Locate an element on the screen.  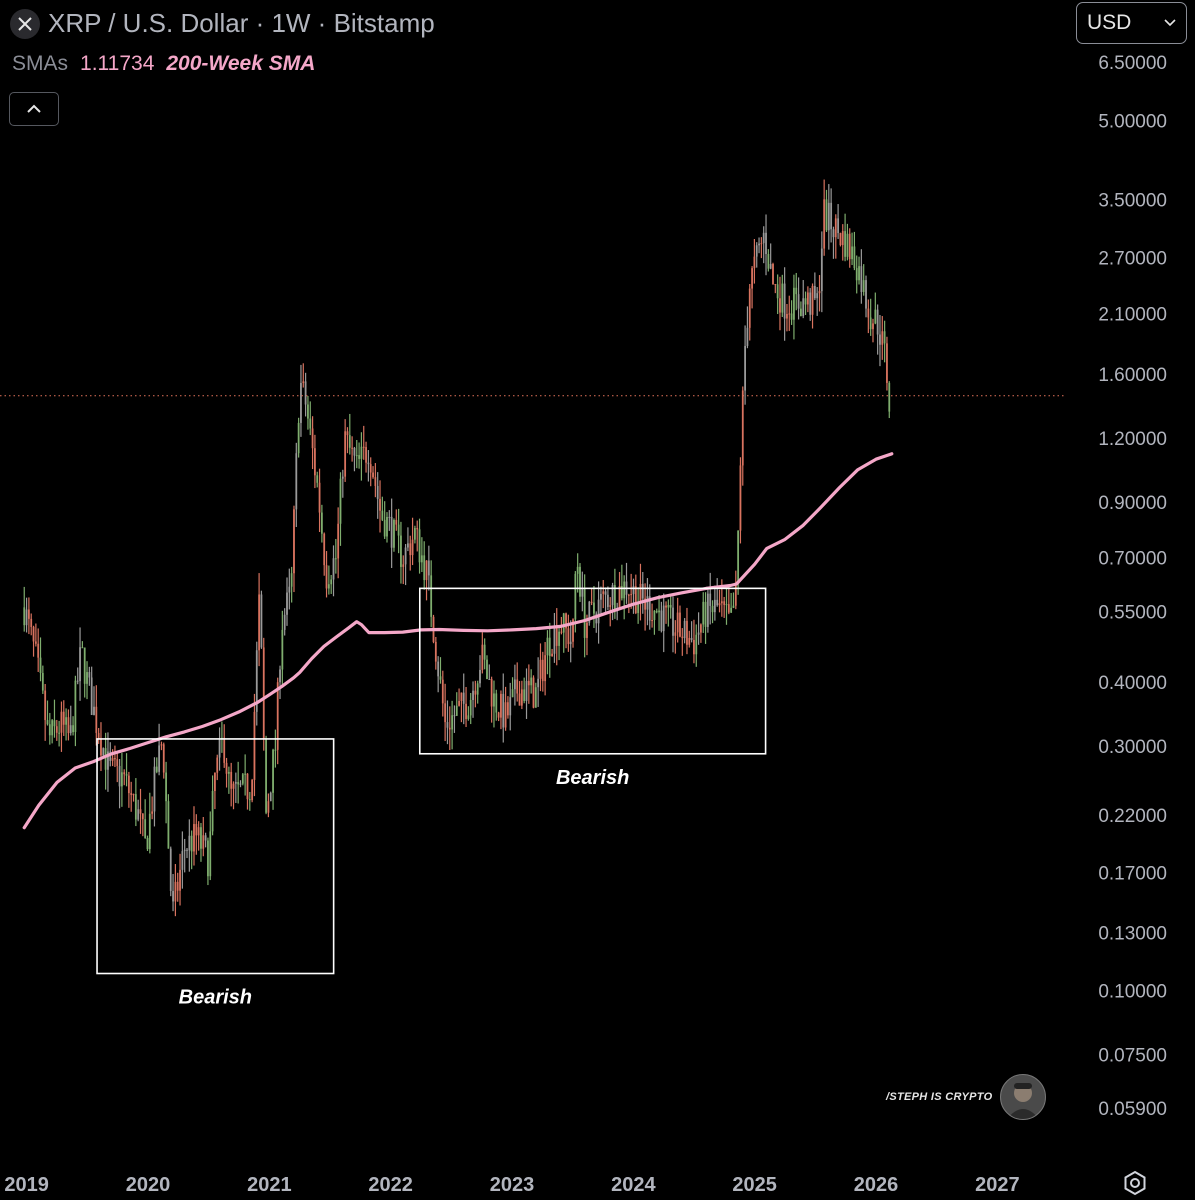
bearish-label: Bearish is located at coordinates (215, 998).